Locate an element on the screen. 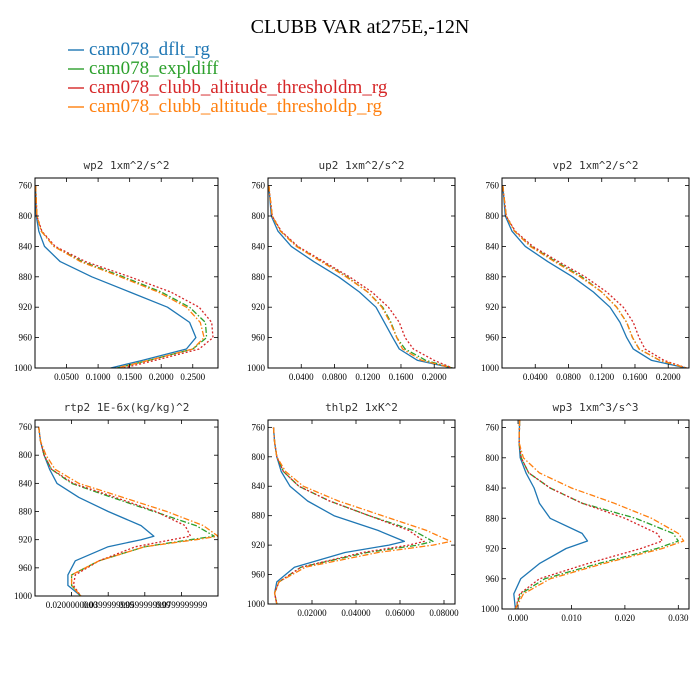  panel-title: vp2 1xm^2/s^2 is located at coordinates (595, 165).